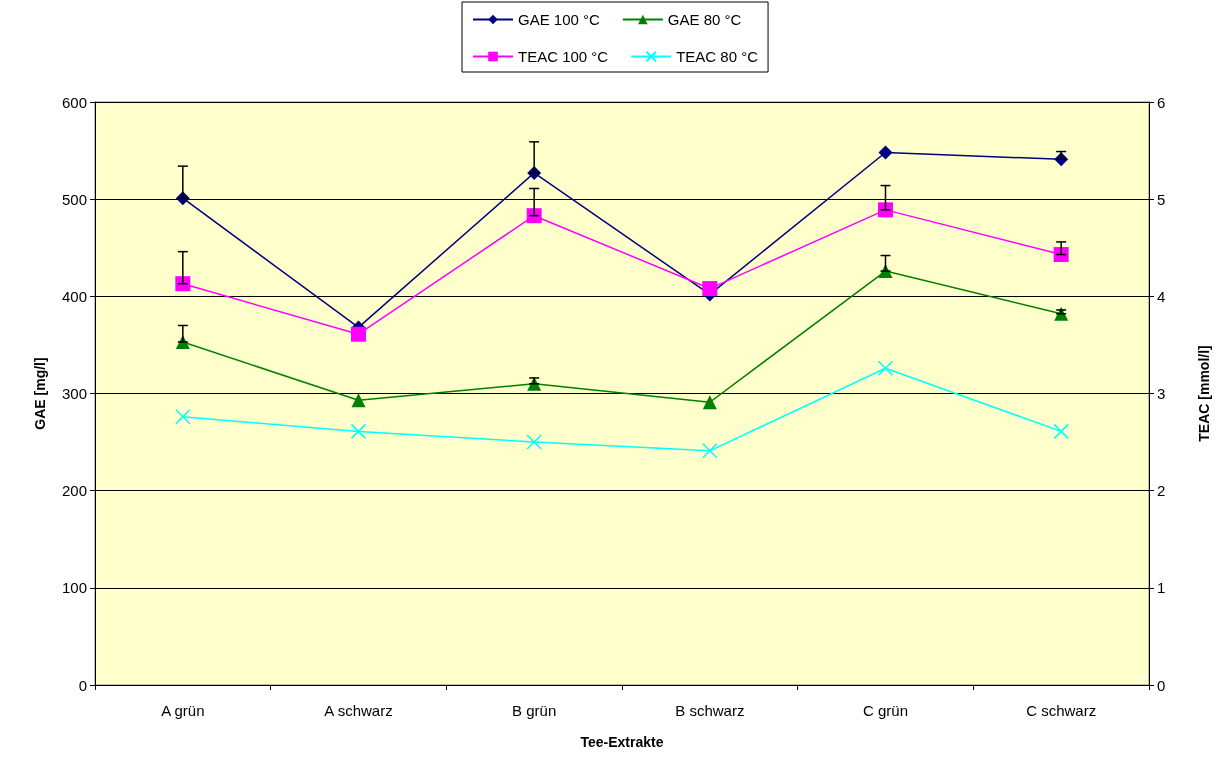 Image resolution: width=1219 pixels, height=760 pixels. What do you see at coordinates (74, 588) in the screenshot?
I see `y-tick-label: 100` at bounding box center [74, 588].